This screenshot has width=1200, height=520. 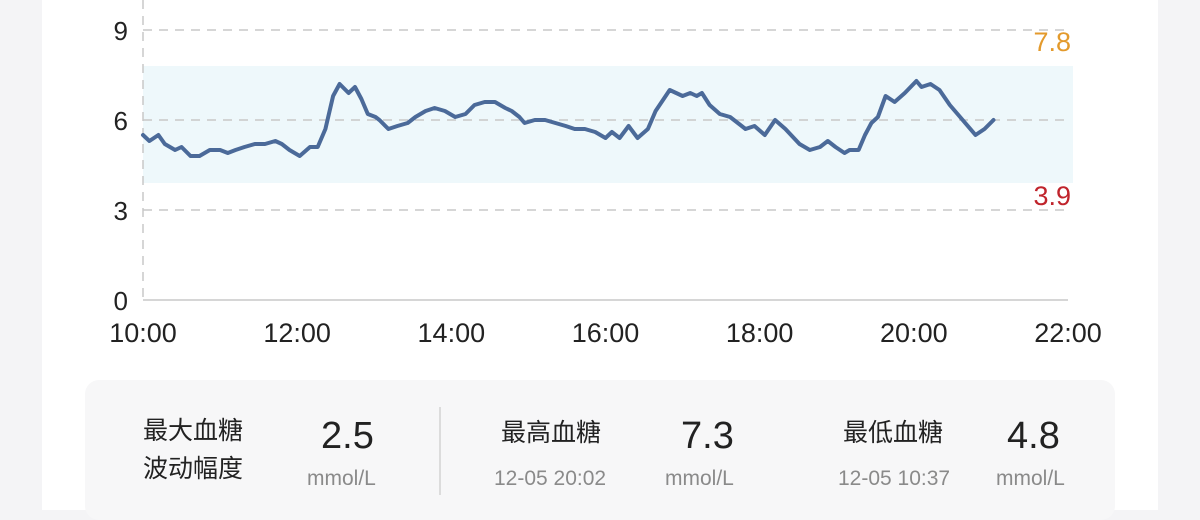 What do you see at coordinates (893, 433) in the screenshot?
I see `lowest-label: 最低血糖` at bounding box center [893, 433].